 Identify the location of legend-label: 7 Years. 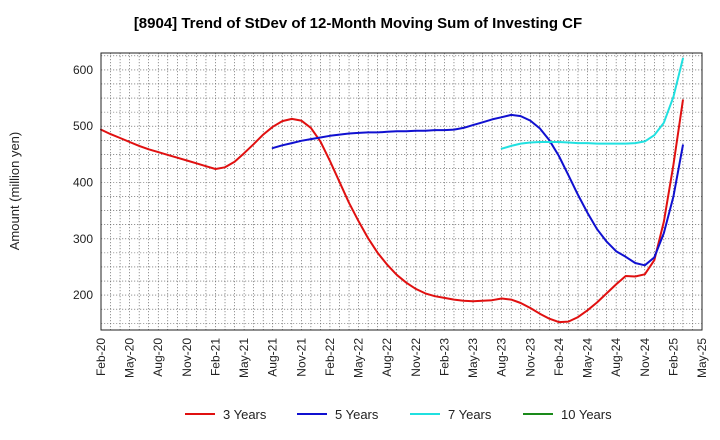
(470, 414).